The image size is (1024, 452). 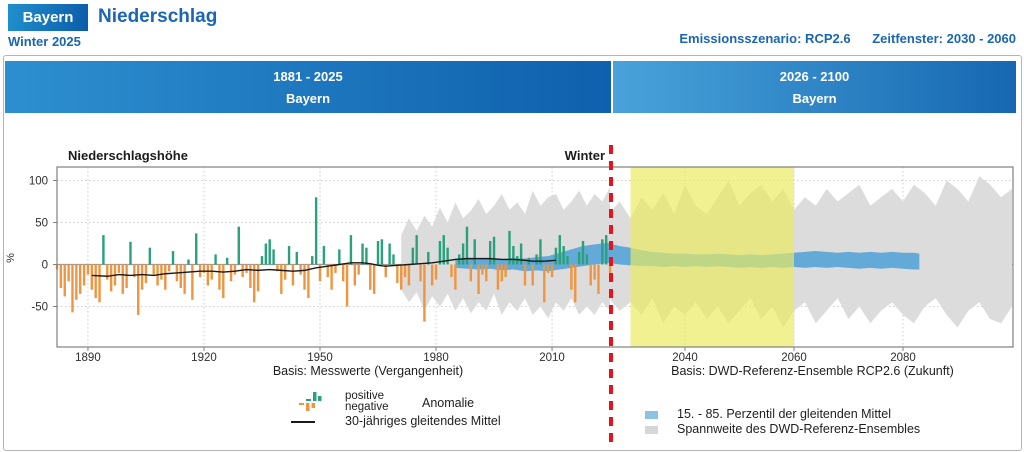 What do you see at coordinates (45, 266) in the screenshot?
I see `svg-text: 0` at bounding box center [45, 266].